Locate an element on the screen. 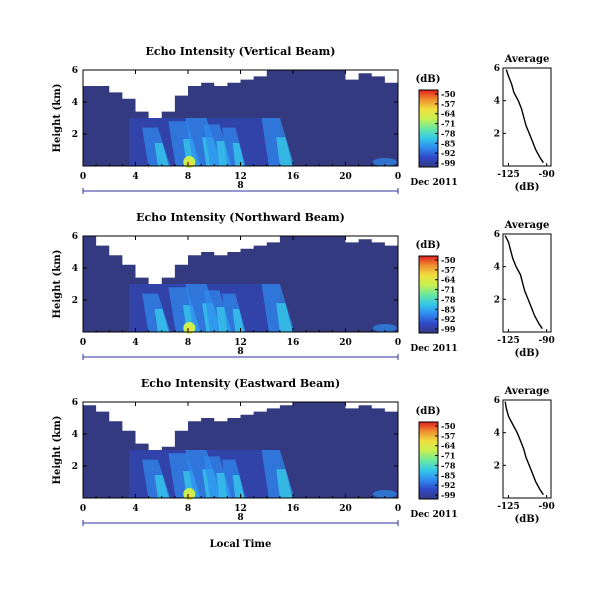 This screenshot has width=612, height=598. heatmap-title: Echo Intensity (Eastward Beam) is located at coordinates (240, 383).